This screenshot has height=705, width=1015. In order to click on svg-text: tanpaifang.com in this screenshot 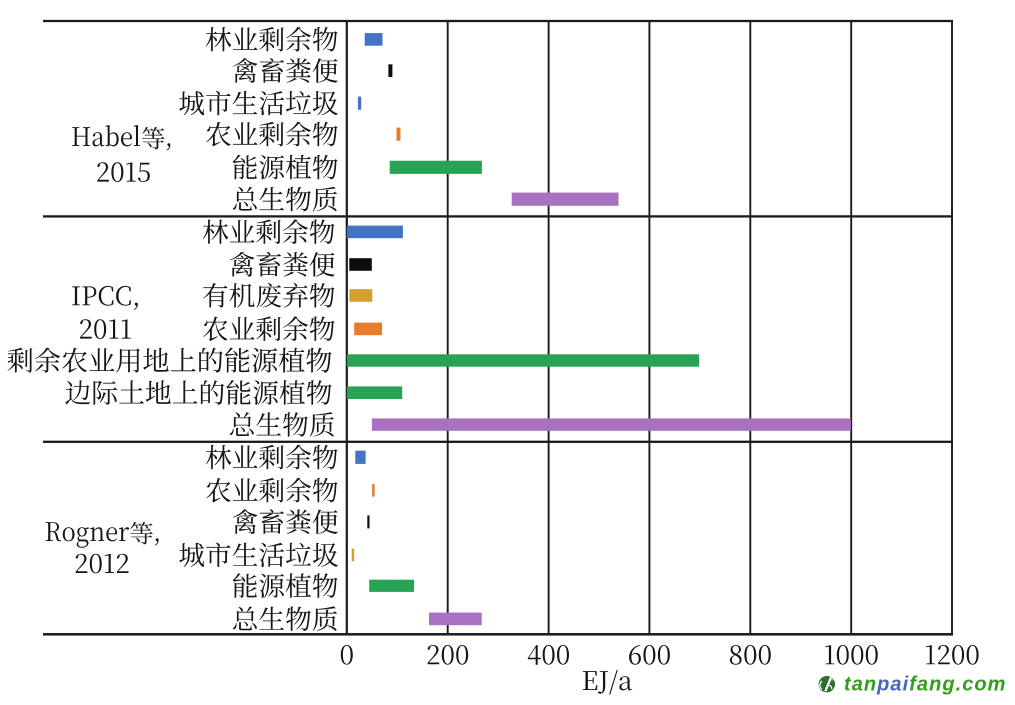, I will do `click(925, 685)`.